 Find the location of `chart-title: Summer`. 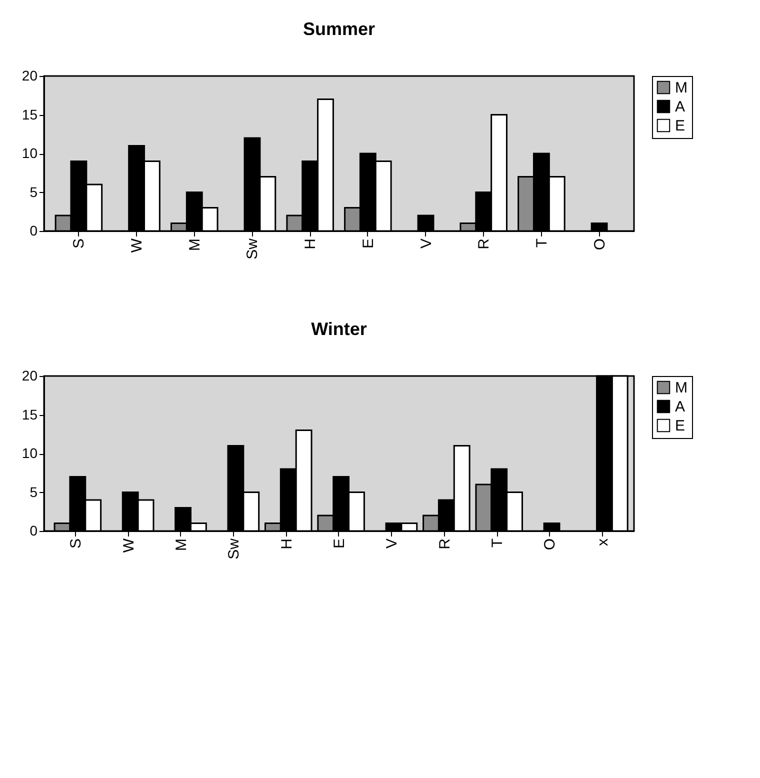

chart-title: Summer is located at coordinates (339, 29).